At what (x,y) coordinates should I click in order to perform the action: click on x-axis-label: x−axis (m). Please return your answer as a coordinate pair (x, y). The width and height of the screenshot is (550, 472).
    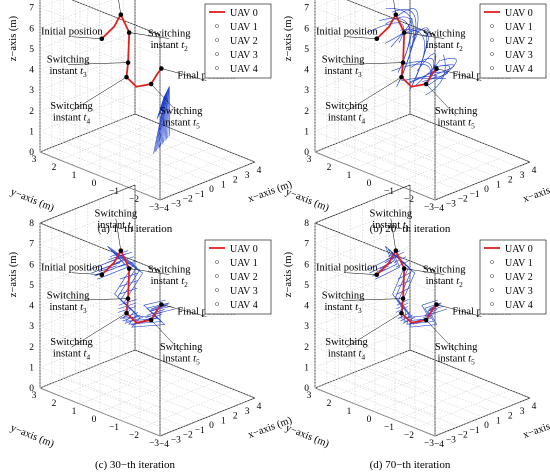
    Looking at the image, I should click on (536, 192).